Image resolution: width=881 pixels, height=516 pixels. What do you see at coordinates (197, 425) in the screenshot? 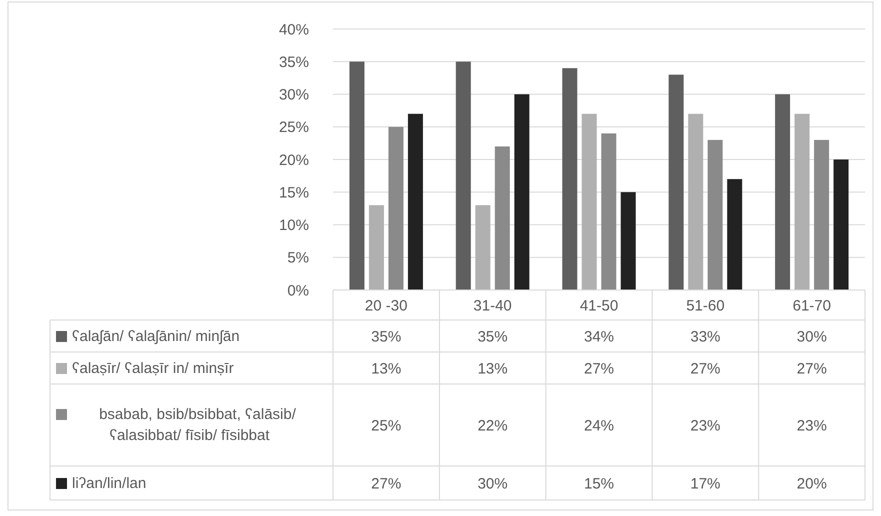
I see `legend-label: bsabab, bsib/bsibbat, ʕalāsib/ ʕalasibbat/ fīsib/ fīsibbat` at bounding box center [197, 425].